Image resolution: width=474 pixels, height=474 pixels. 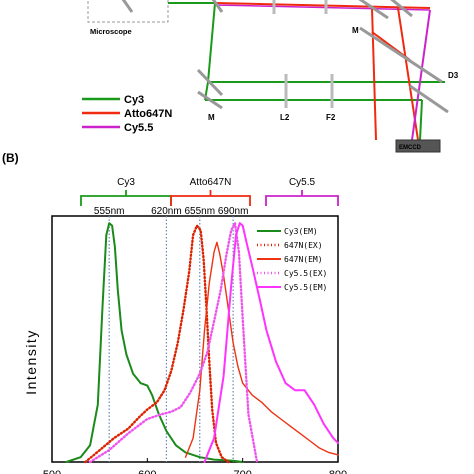 I want to click on x-tick-label-2: 700, so click(x=242, y=471).